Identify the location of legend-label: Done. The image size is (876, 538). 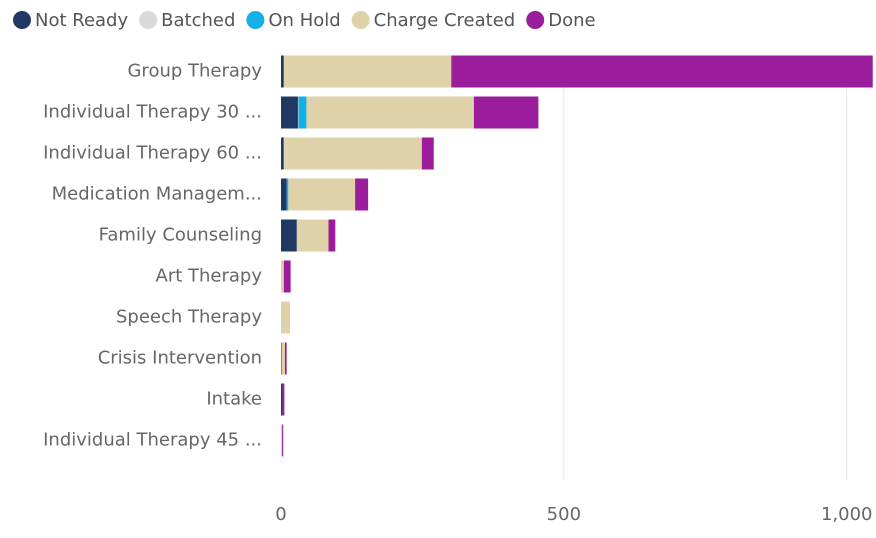
(571, 20).